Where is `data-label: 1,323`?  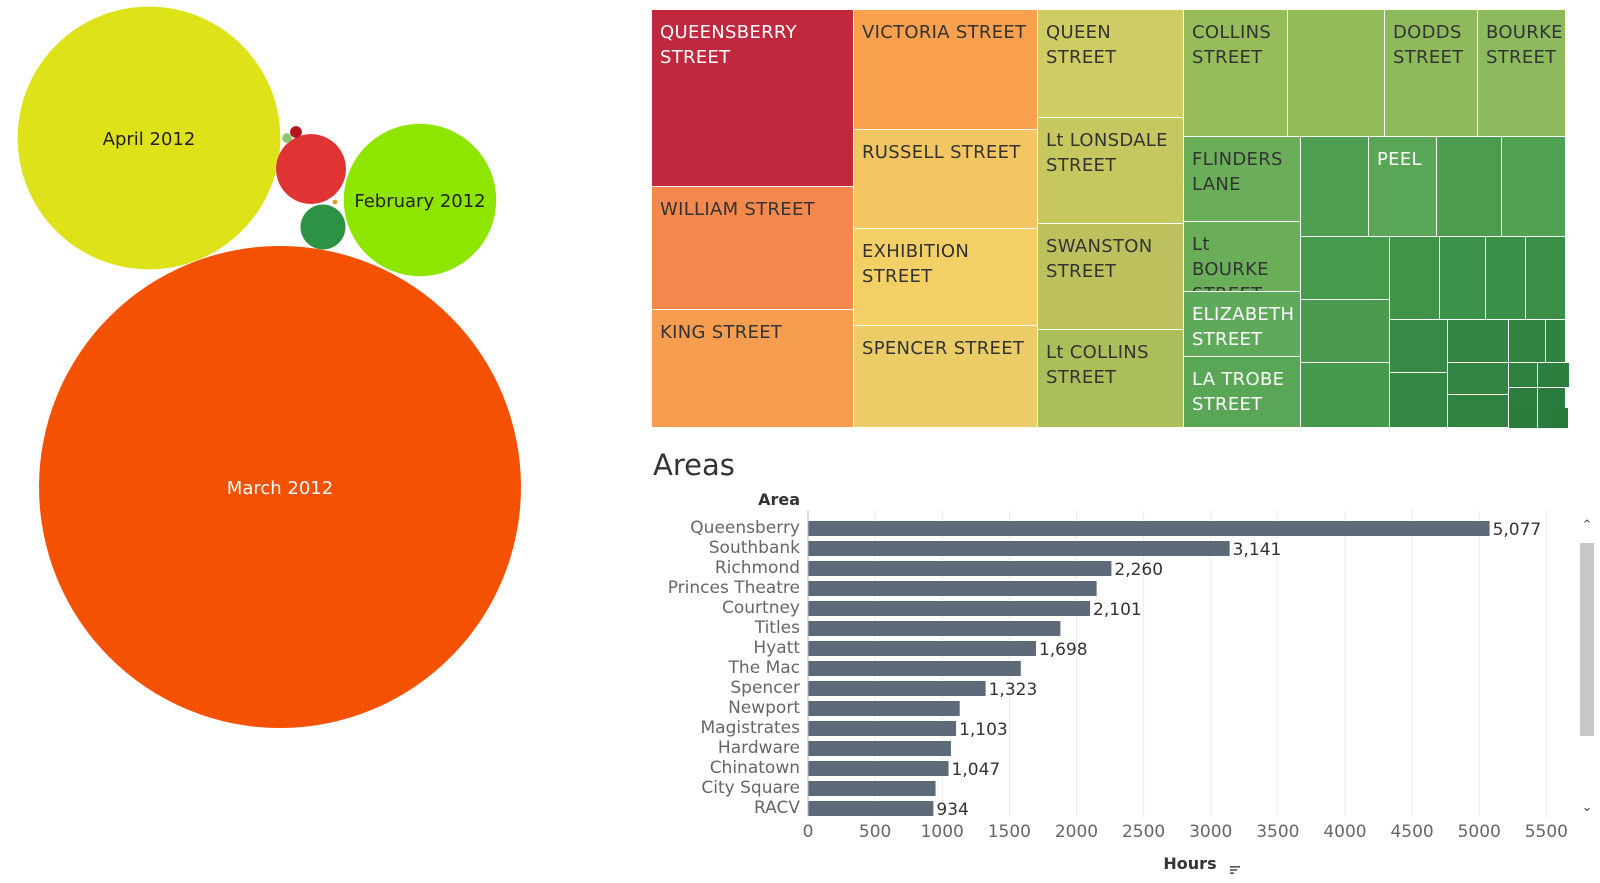
data-label: 1,323 is located at coordinates (1013, 690).